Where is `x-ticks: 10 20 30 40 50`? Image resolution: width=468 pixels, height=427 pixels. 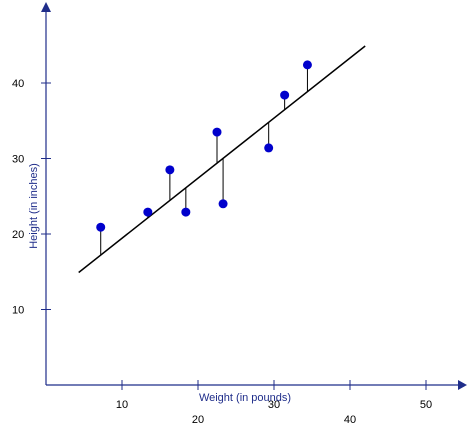 x-ticks: 10 20 30 40 50 is located at coordinates (274, 403).